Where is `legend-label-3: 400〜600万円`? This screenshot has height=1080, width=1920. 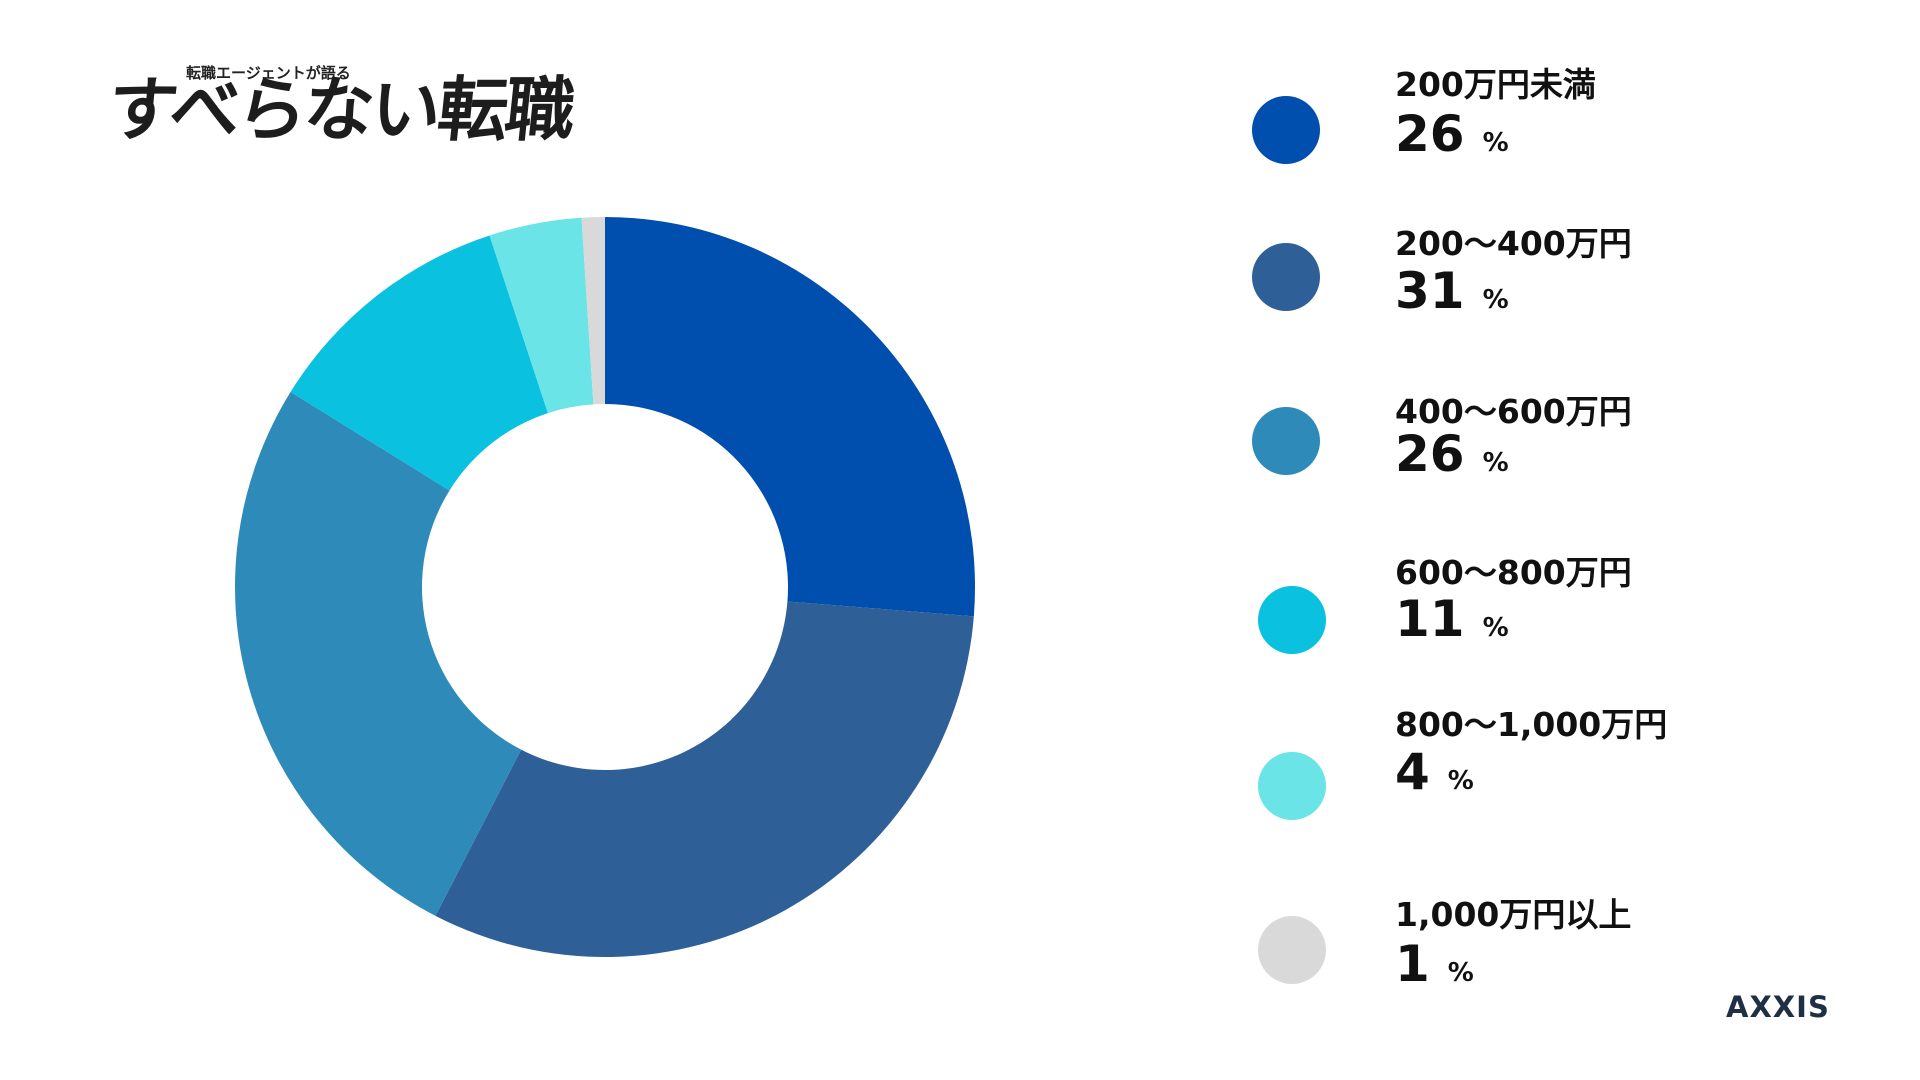 legend-label-3: 400〜600万円 is located at coordinates (1513, 411).